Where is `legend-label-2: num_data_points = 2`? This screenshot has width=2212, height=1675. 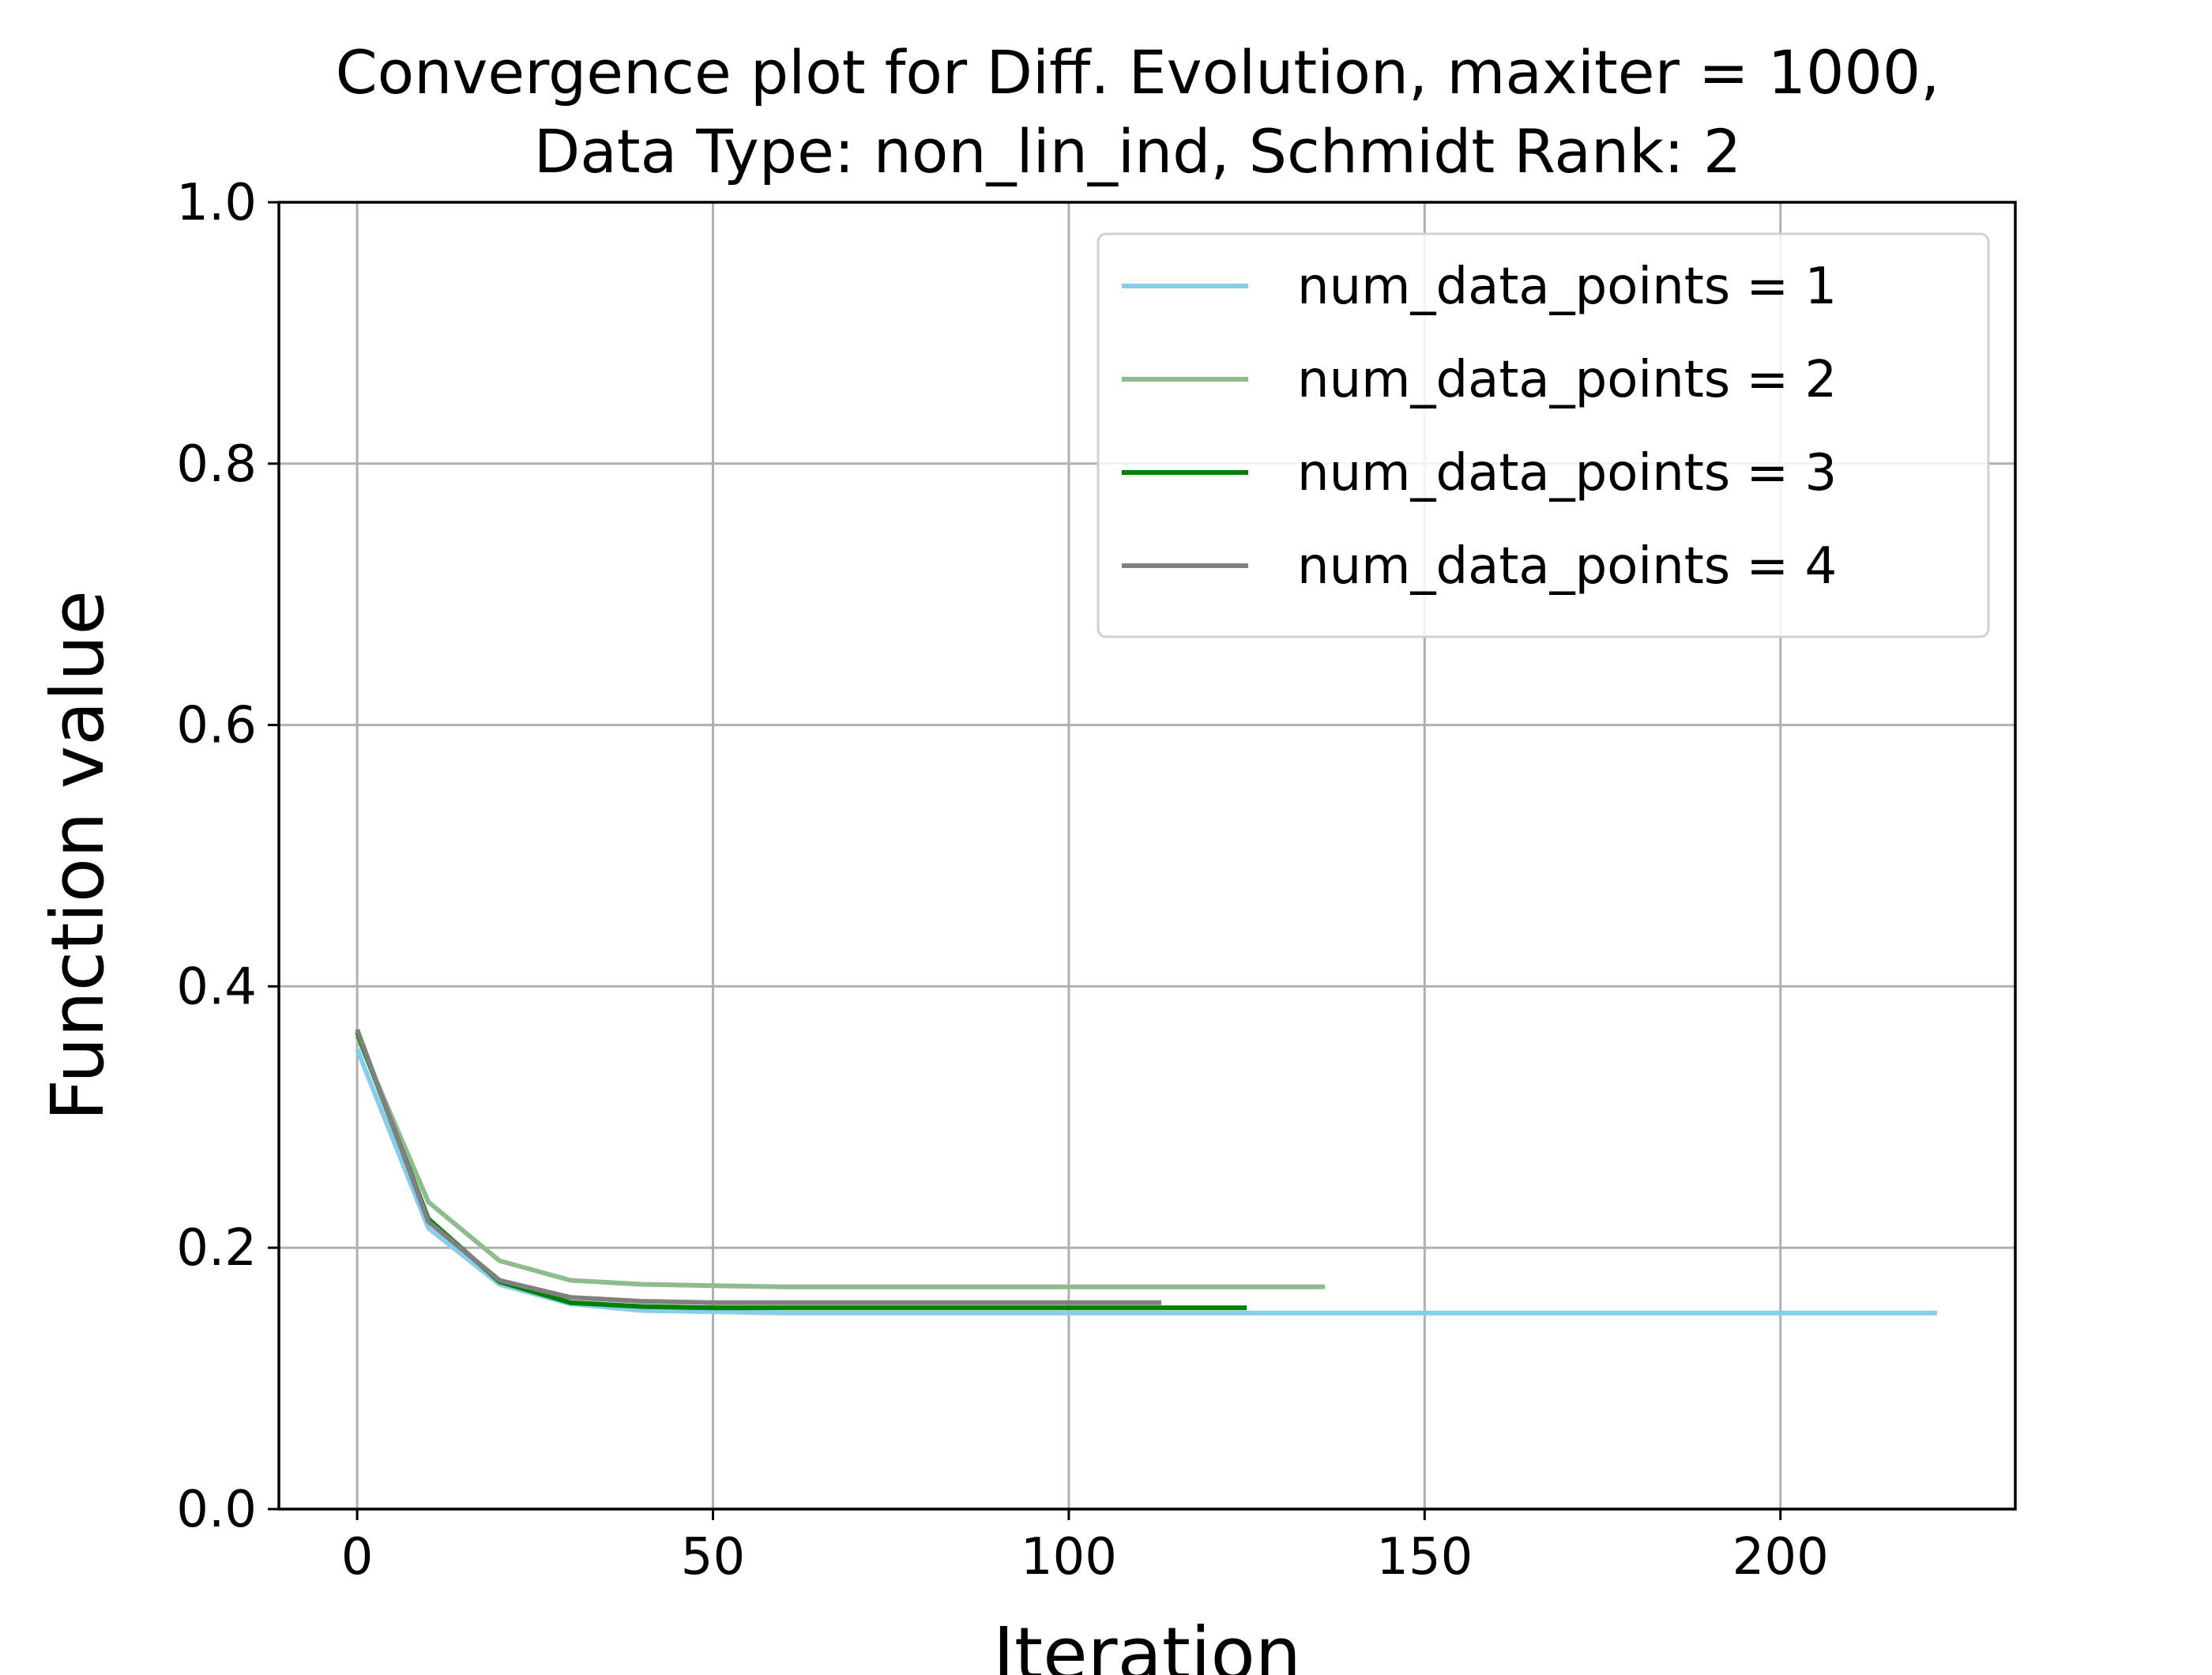 legend-label-2: num_data_points = 2 is located at coordinates (1567, 380).